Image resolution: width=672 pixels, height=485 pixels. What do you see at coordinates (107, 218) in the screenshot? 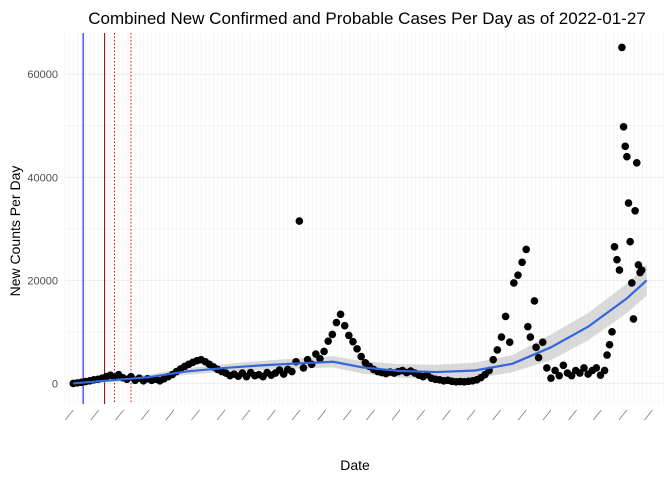
I see `reference-lines` at bounding box center [107, 218].